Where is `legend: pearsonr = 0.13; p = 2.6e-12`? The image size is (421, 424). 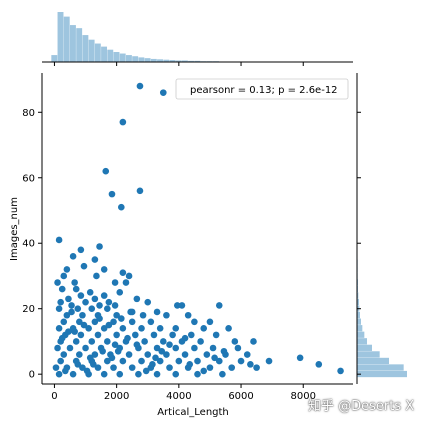
legend: pearsonr = 0.13; p = 2.6e-12 is located at coordinates (262, 89).